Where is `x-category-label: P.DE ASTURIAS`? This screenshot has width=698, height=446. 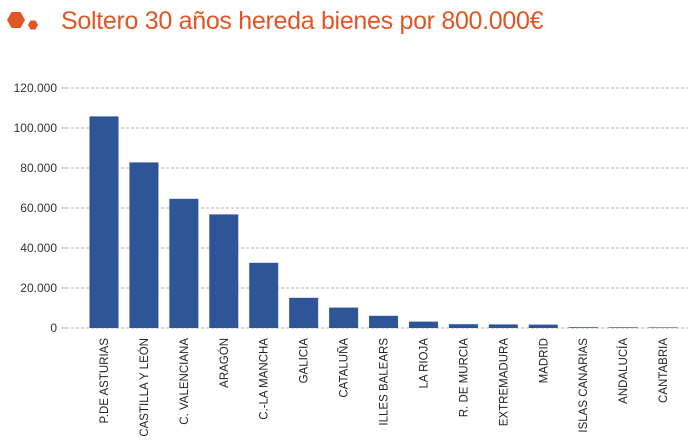
x-category-label: P.DE ASTURIAS is located at coordinates (105, 381).